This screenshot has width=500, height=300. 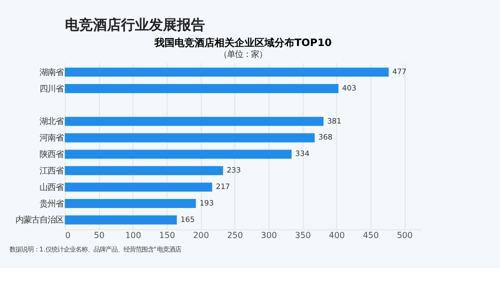 I want to click on data-label: 165, so click(x=187, y=219).